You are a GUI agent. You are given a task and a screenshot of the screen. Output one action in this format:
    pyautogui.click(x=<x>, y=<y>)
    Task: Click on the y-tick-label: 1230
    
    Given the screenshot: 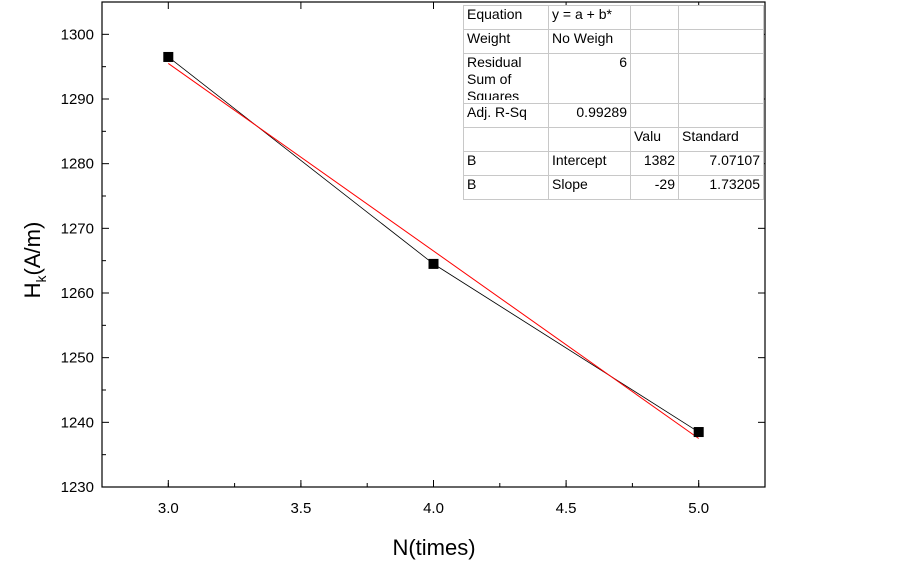 What is the action you would take?
    pyautogui.click(x=77, y=487)
    